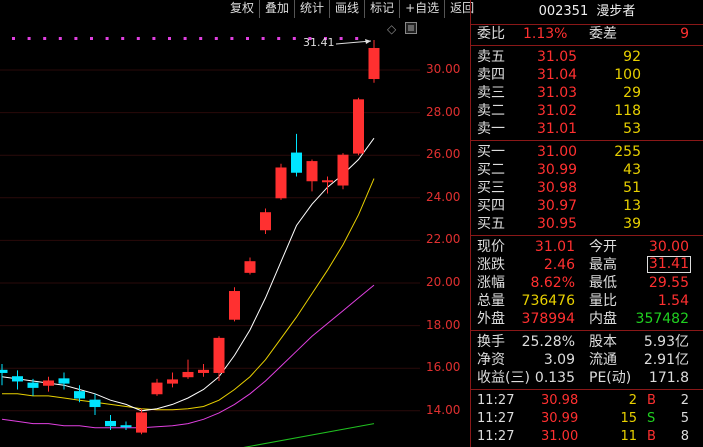 The height and width of the screenshot is (447, 703). What do you see at coordinates (411, 28) in the screenshot?
I see `window-toggle-icon` at bounding box center [411, 28].